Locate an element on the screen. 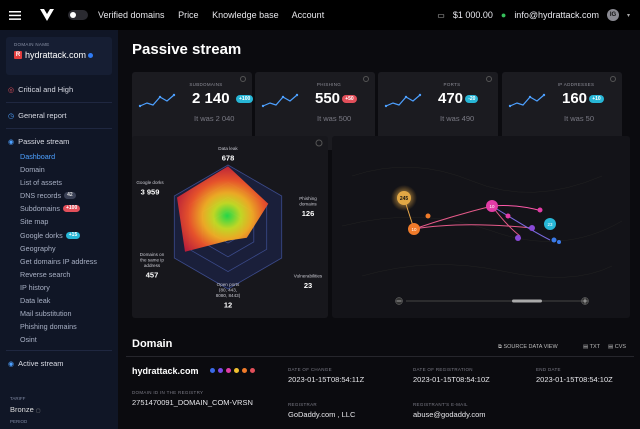 The width and height of the screenshot is (640, 429). avatar: IG is located at coordinates (612, 15).